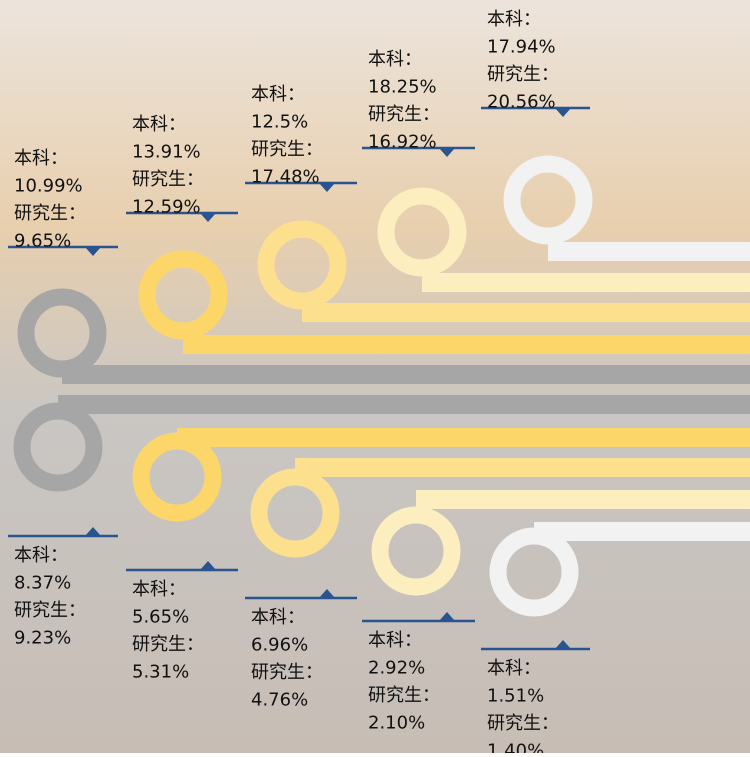 The height and width of the screenshot is (757, 750). What do you see at coordinates (402, 87) in the screenshot?
I see `label-text: 18.25%` at bounding box center [402, 87].